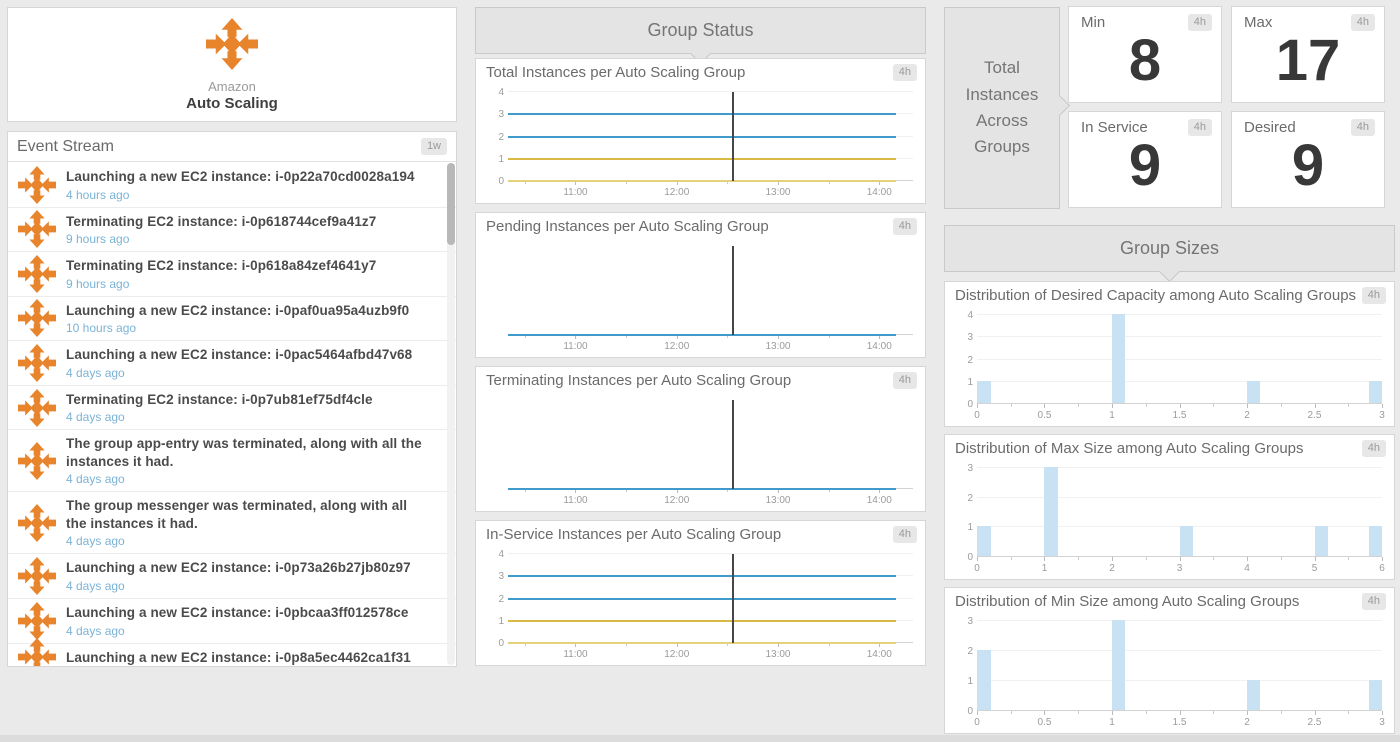 The width and height of the screenshot is (1400, 742). Describe the element at coordinates (700, 29) in the screenshot. I see `note-group-status-text: Group Status` at that location.